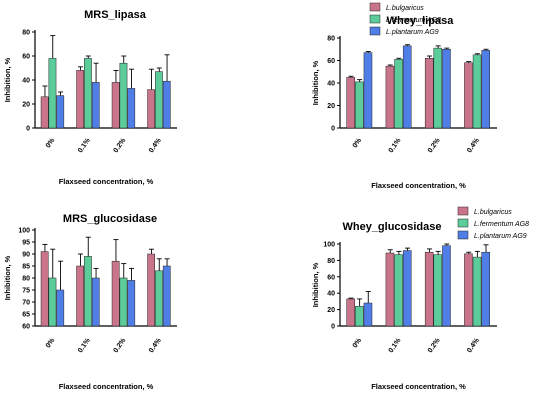 The image size is (550, 400). I want to click on y-tick-label: 70, so click(26, 303).